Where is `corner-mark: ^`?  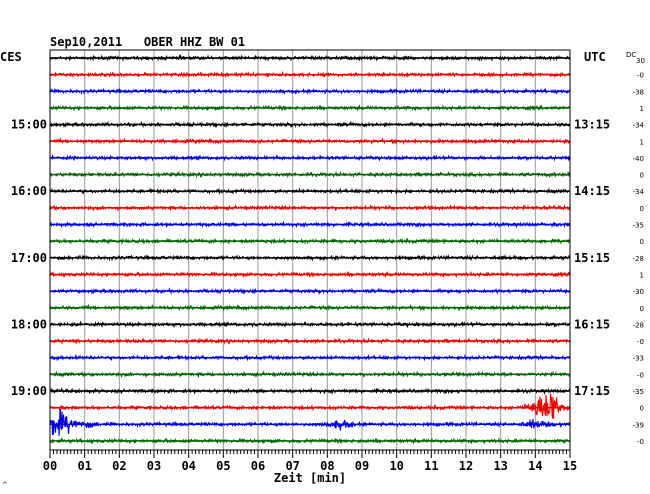 corner-mark: ^ is located at coordinates (5, 485).